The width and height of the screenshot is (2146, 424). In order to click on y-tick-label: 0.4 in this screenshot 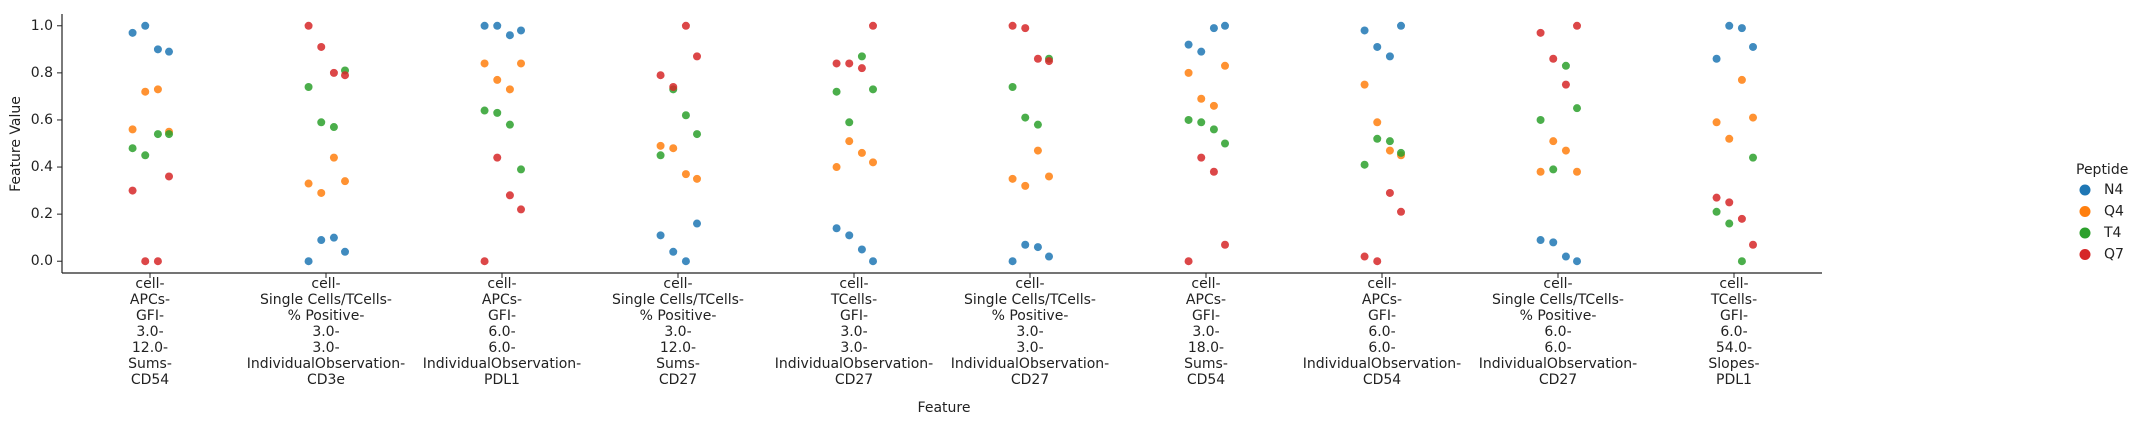, I will do `click(42, 167)`.